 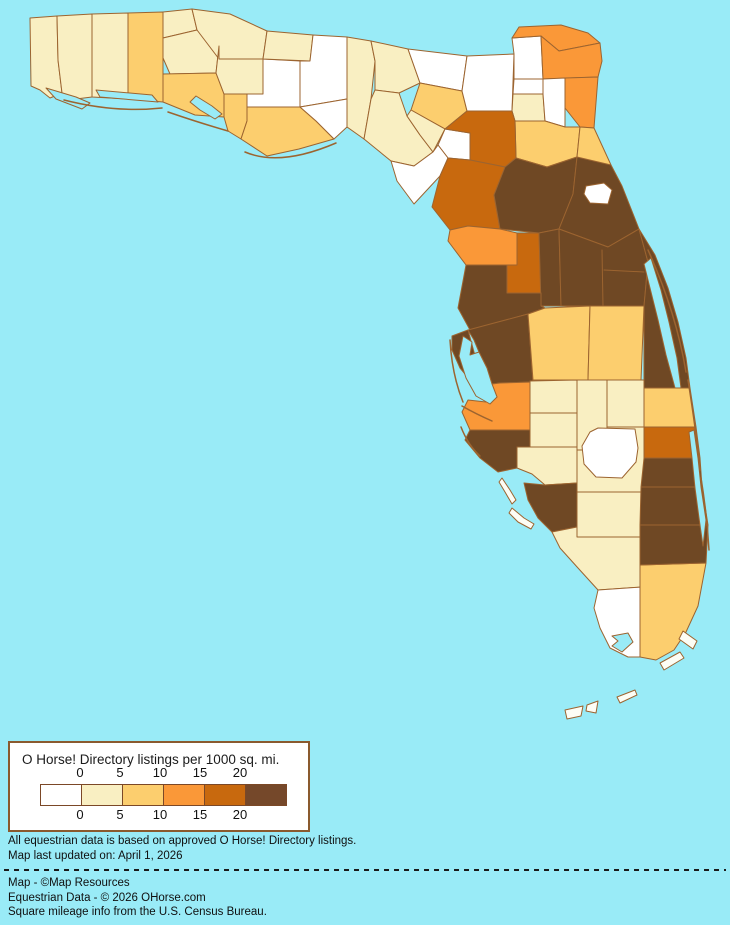 What do you see at coordinates (478, 370) in the screenshot?
I see `tampa-bay` at bounding box center [478, 370].